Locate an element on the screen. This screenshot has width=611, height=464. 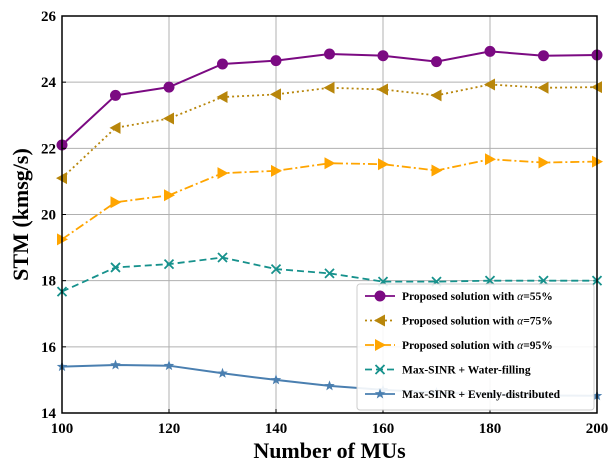
legend-label: Proposed solution with α=55% is located at coordinates (477, 297).